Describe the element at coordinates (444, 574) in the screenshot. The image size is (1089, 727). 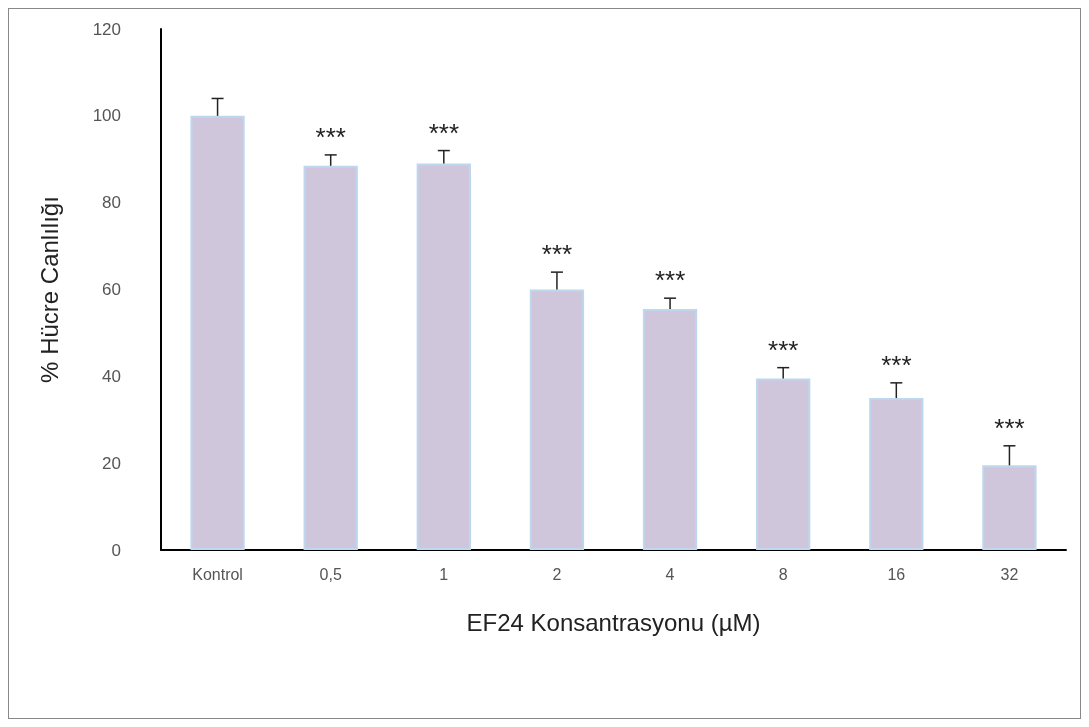
I see `x-tick-label: 1` at that location.